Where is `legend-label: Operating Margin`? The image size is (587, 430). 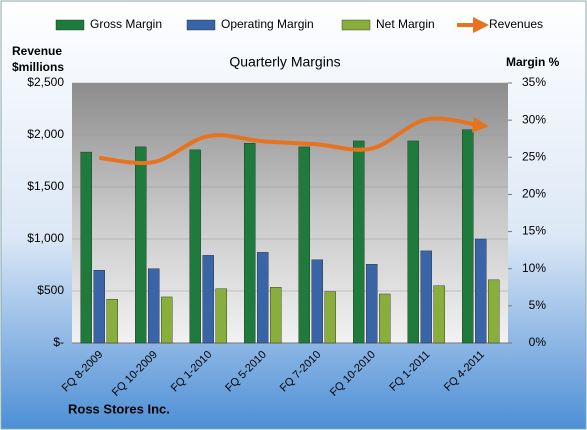 legend-label: Operating Margin is located at coordinates (267, 24).